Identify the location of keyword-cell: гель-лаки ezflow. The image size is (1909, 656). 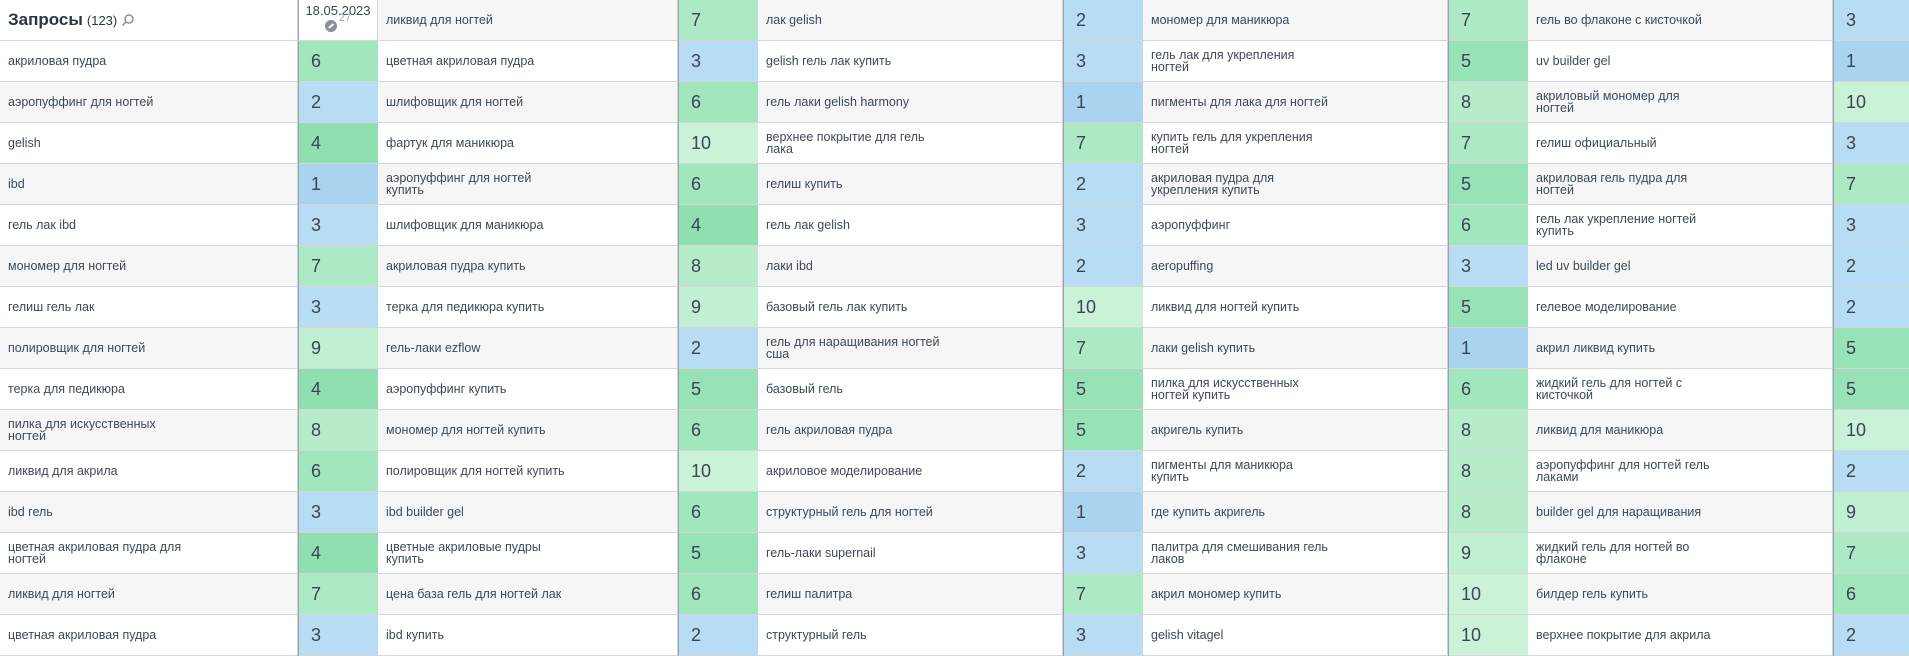
(528, 348).